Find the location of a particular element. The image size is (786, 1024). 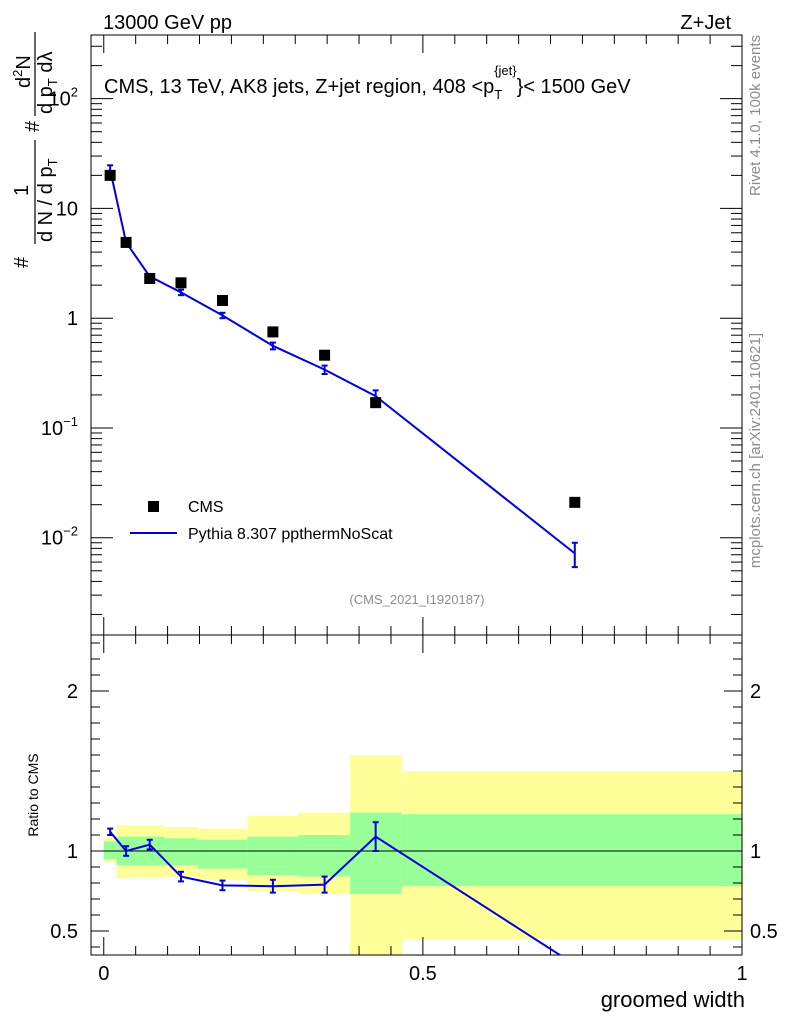

analysis-reference: (CMS_2021_I1920187) is located at coordinates (416, 599).